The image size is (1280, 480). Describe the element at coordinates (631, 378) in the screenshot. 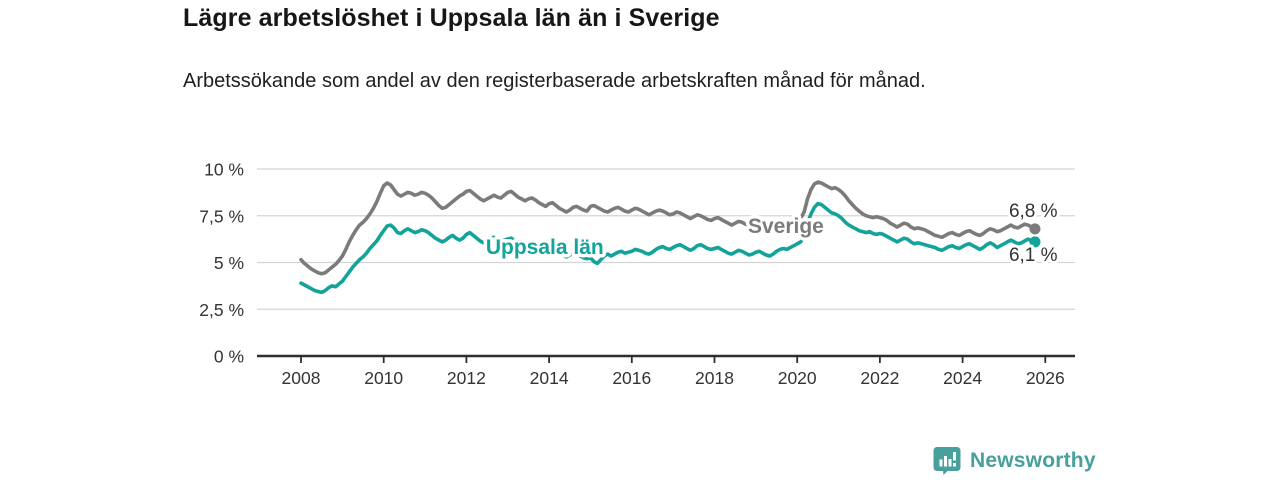

I see `x-axis-tick-label: 2016` at that location.